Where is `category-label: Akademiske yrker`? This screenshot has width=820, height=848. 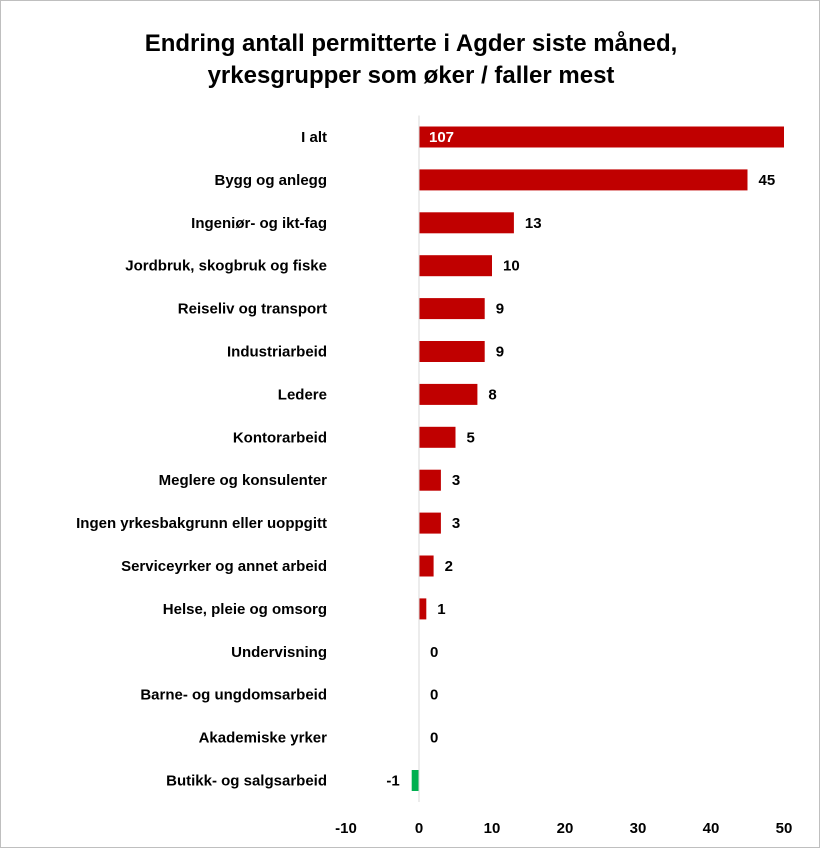 category-label: Akademiske yrker is located at coordinates (263, 738).